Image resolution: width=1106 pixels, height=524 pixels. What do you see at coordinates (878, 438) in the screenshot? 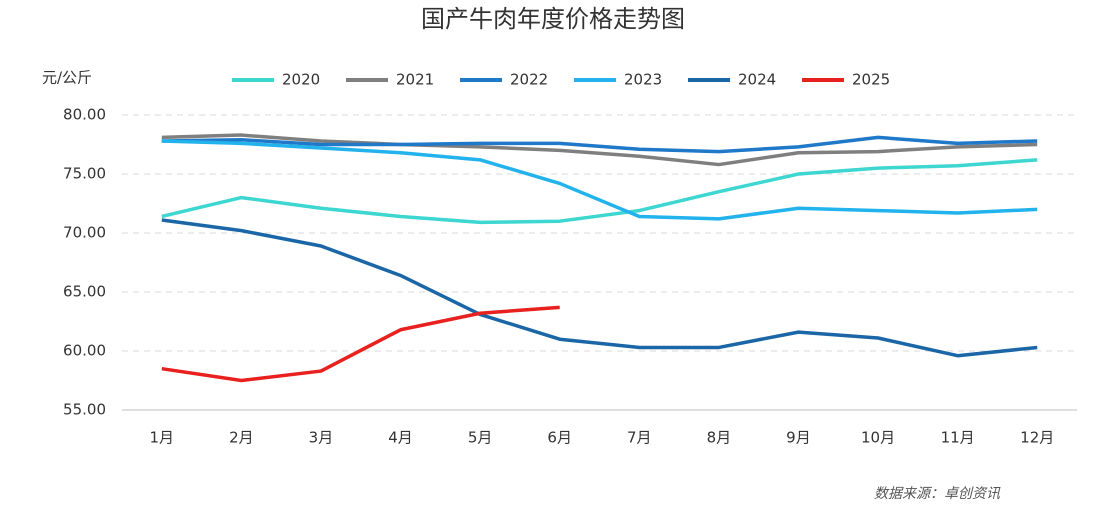
I see `x-tick-label: 10月` at bounding box center [878, 438].